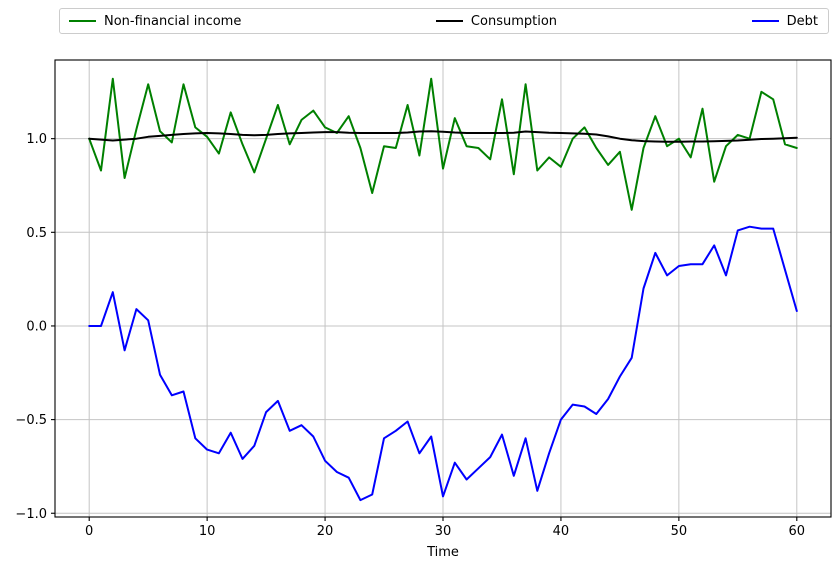 This screenshot has width=838, height=574. I want to click on x-tick-label: 10, so click(207, 531).